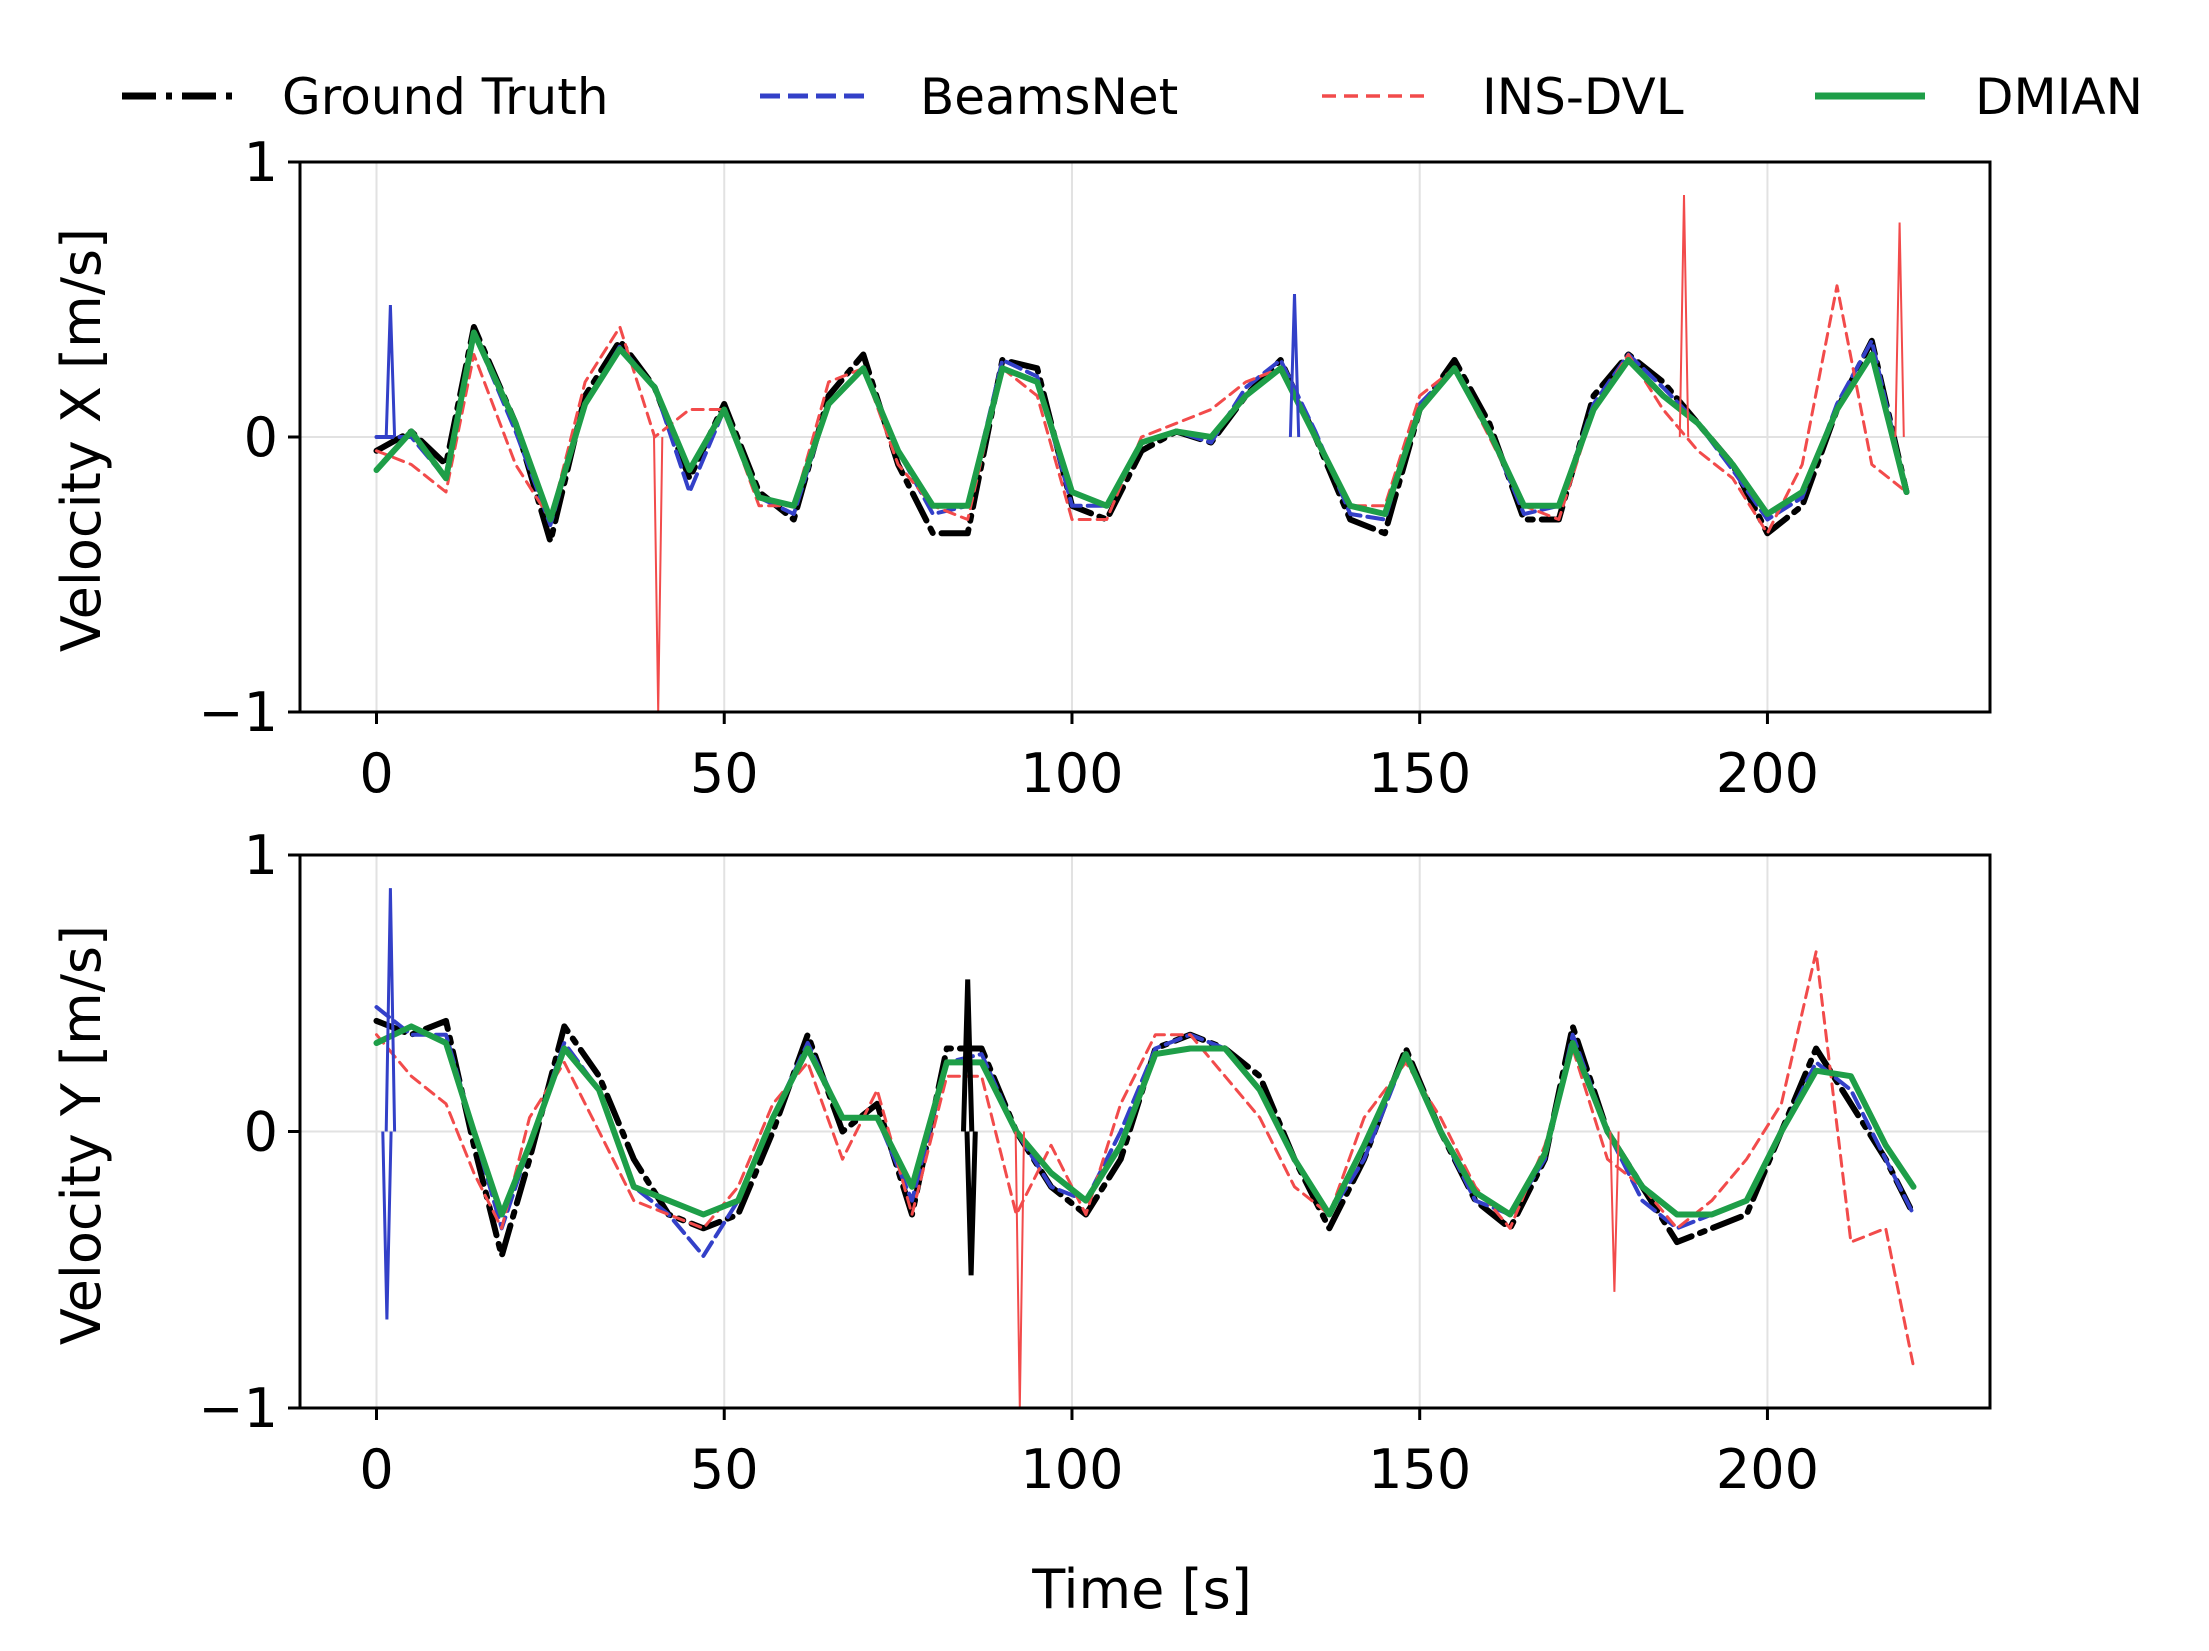  I want to click on legend-label: INS-DVL, so click(1583, 97).